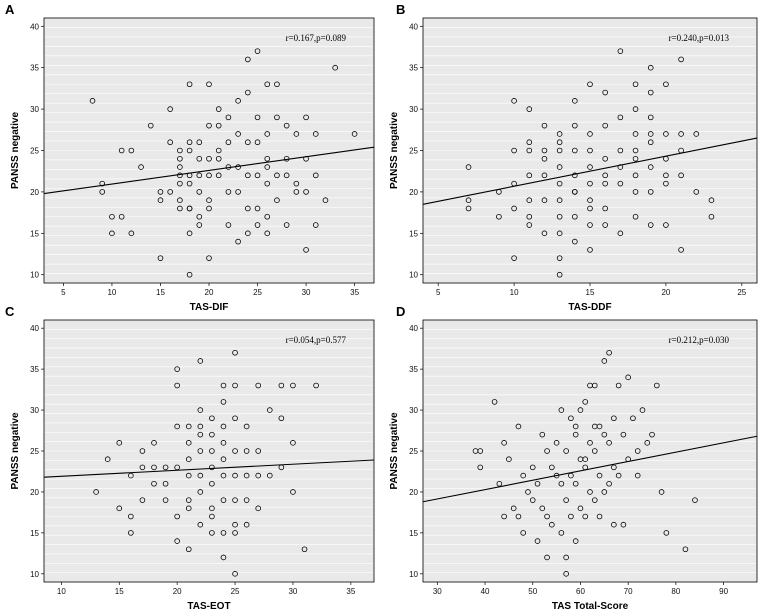 Image resolution: width=767 pixels, height=615 pixels. I want to click on panel-letter: C, so click(10, 311).